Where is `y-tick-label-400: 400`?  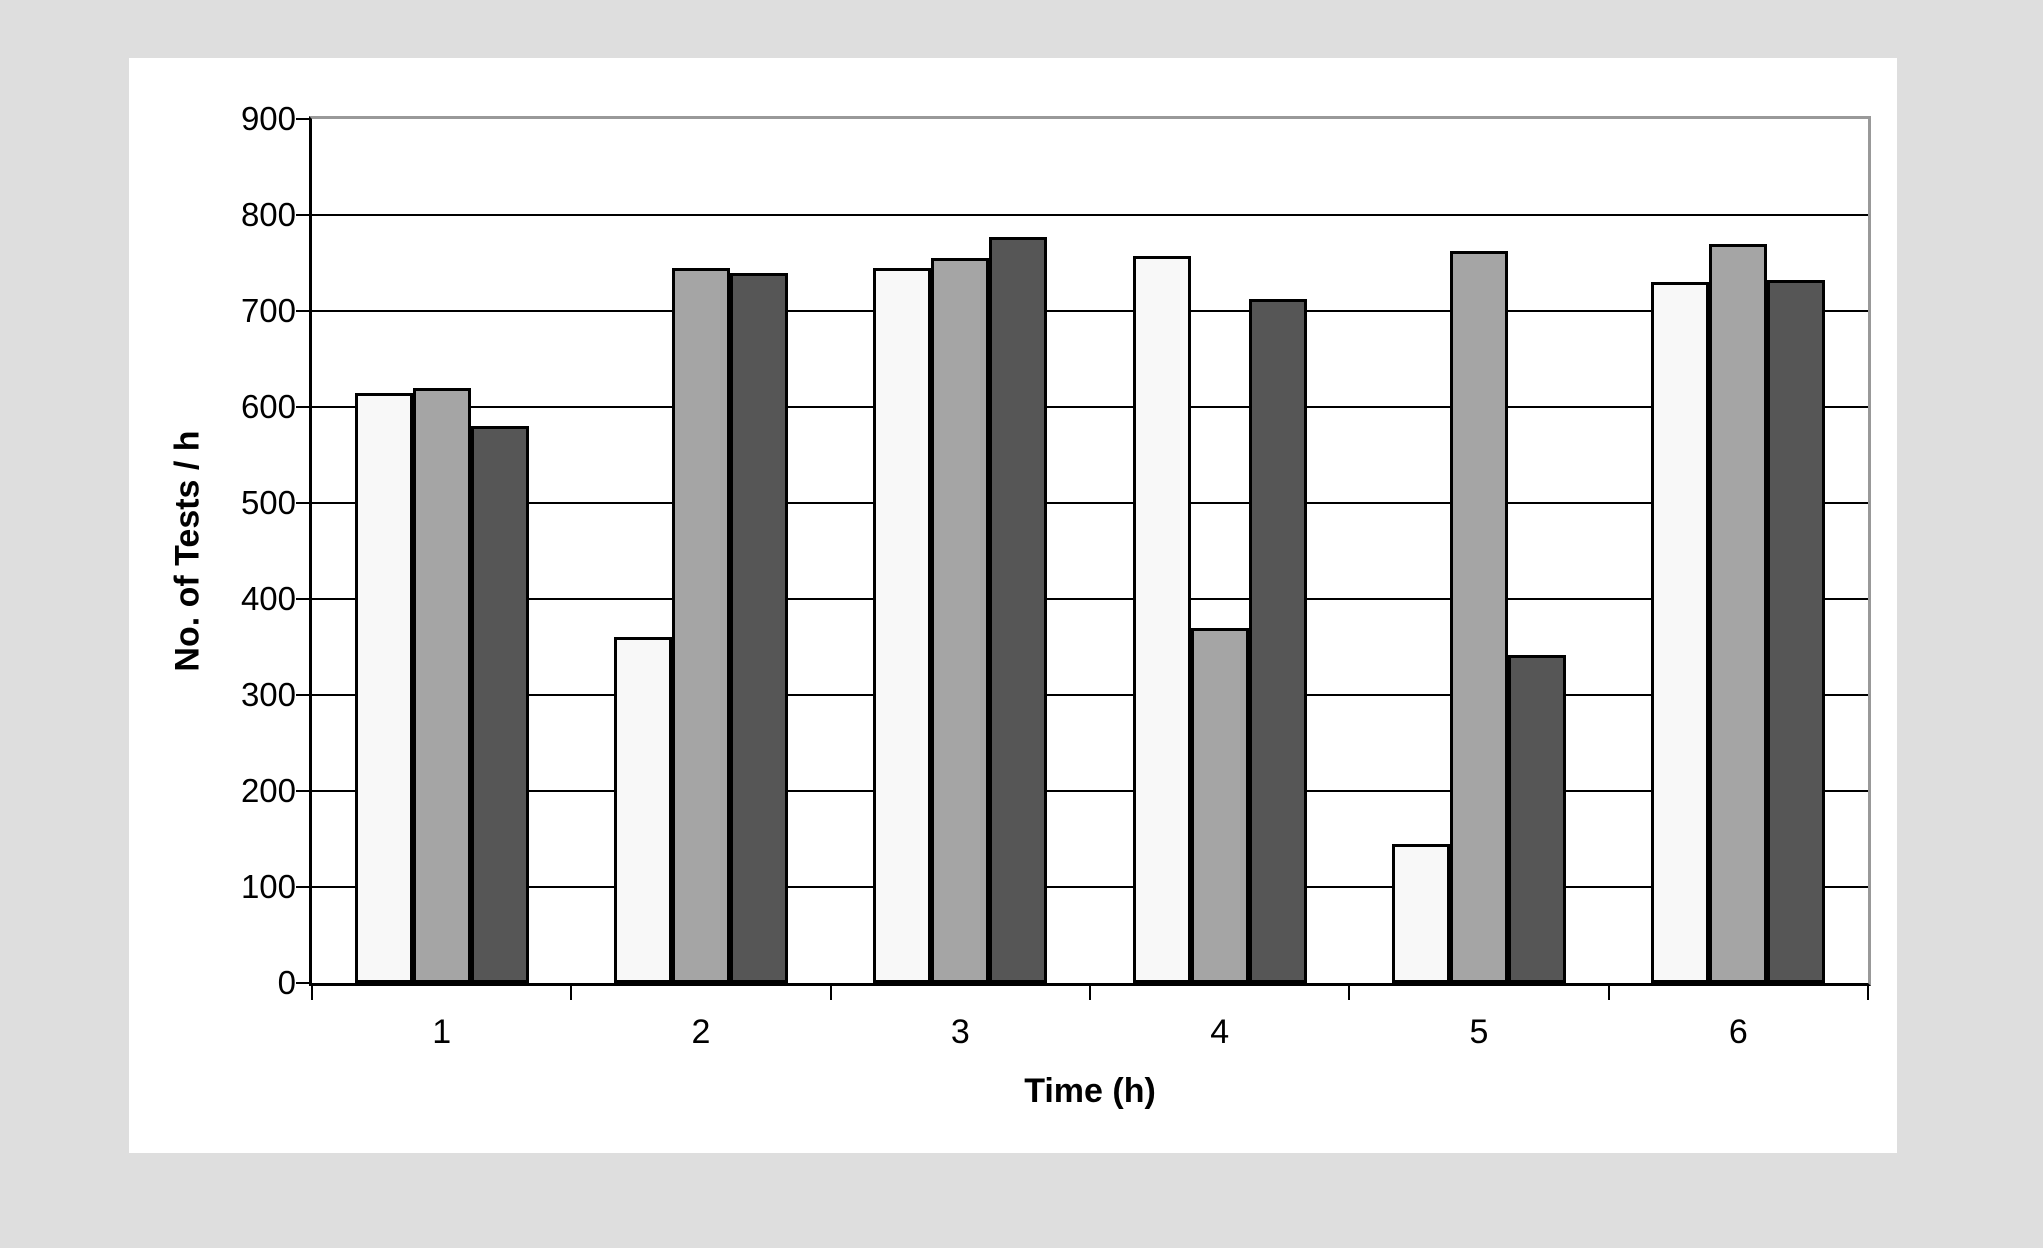 y-tick-label-400: 400 is located at coordinates (268, 598).